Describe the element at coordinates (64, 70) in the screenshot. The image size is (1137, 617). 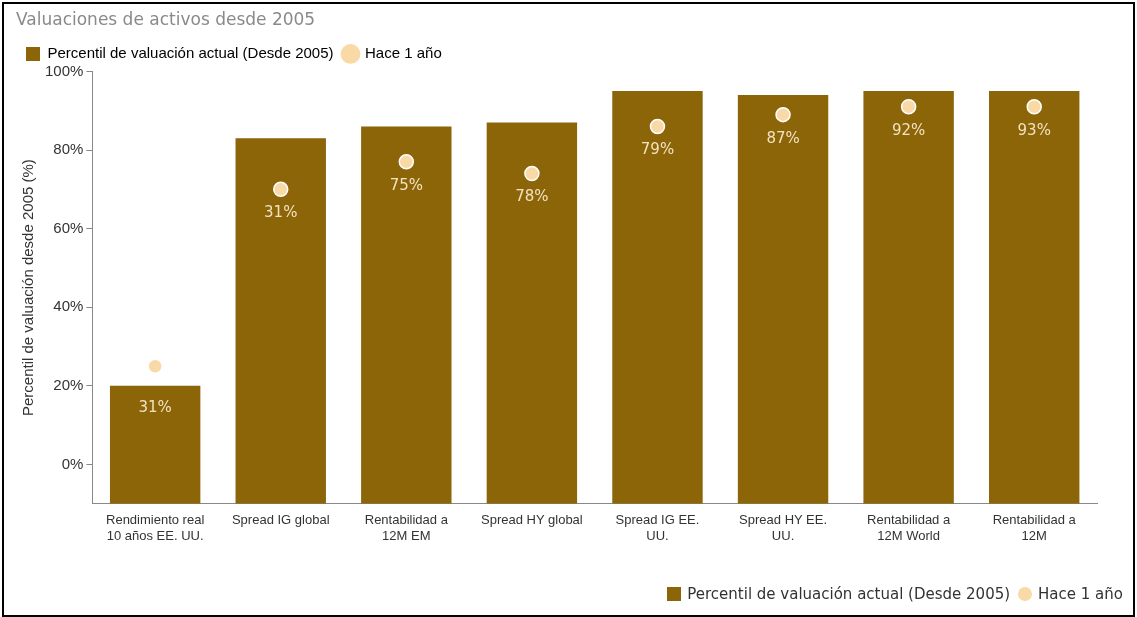
I see `y-tick-label: 100%` at that location.